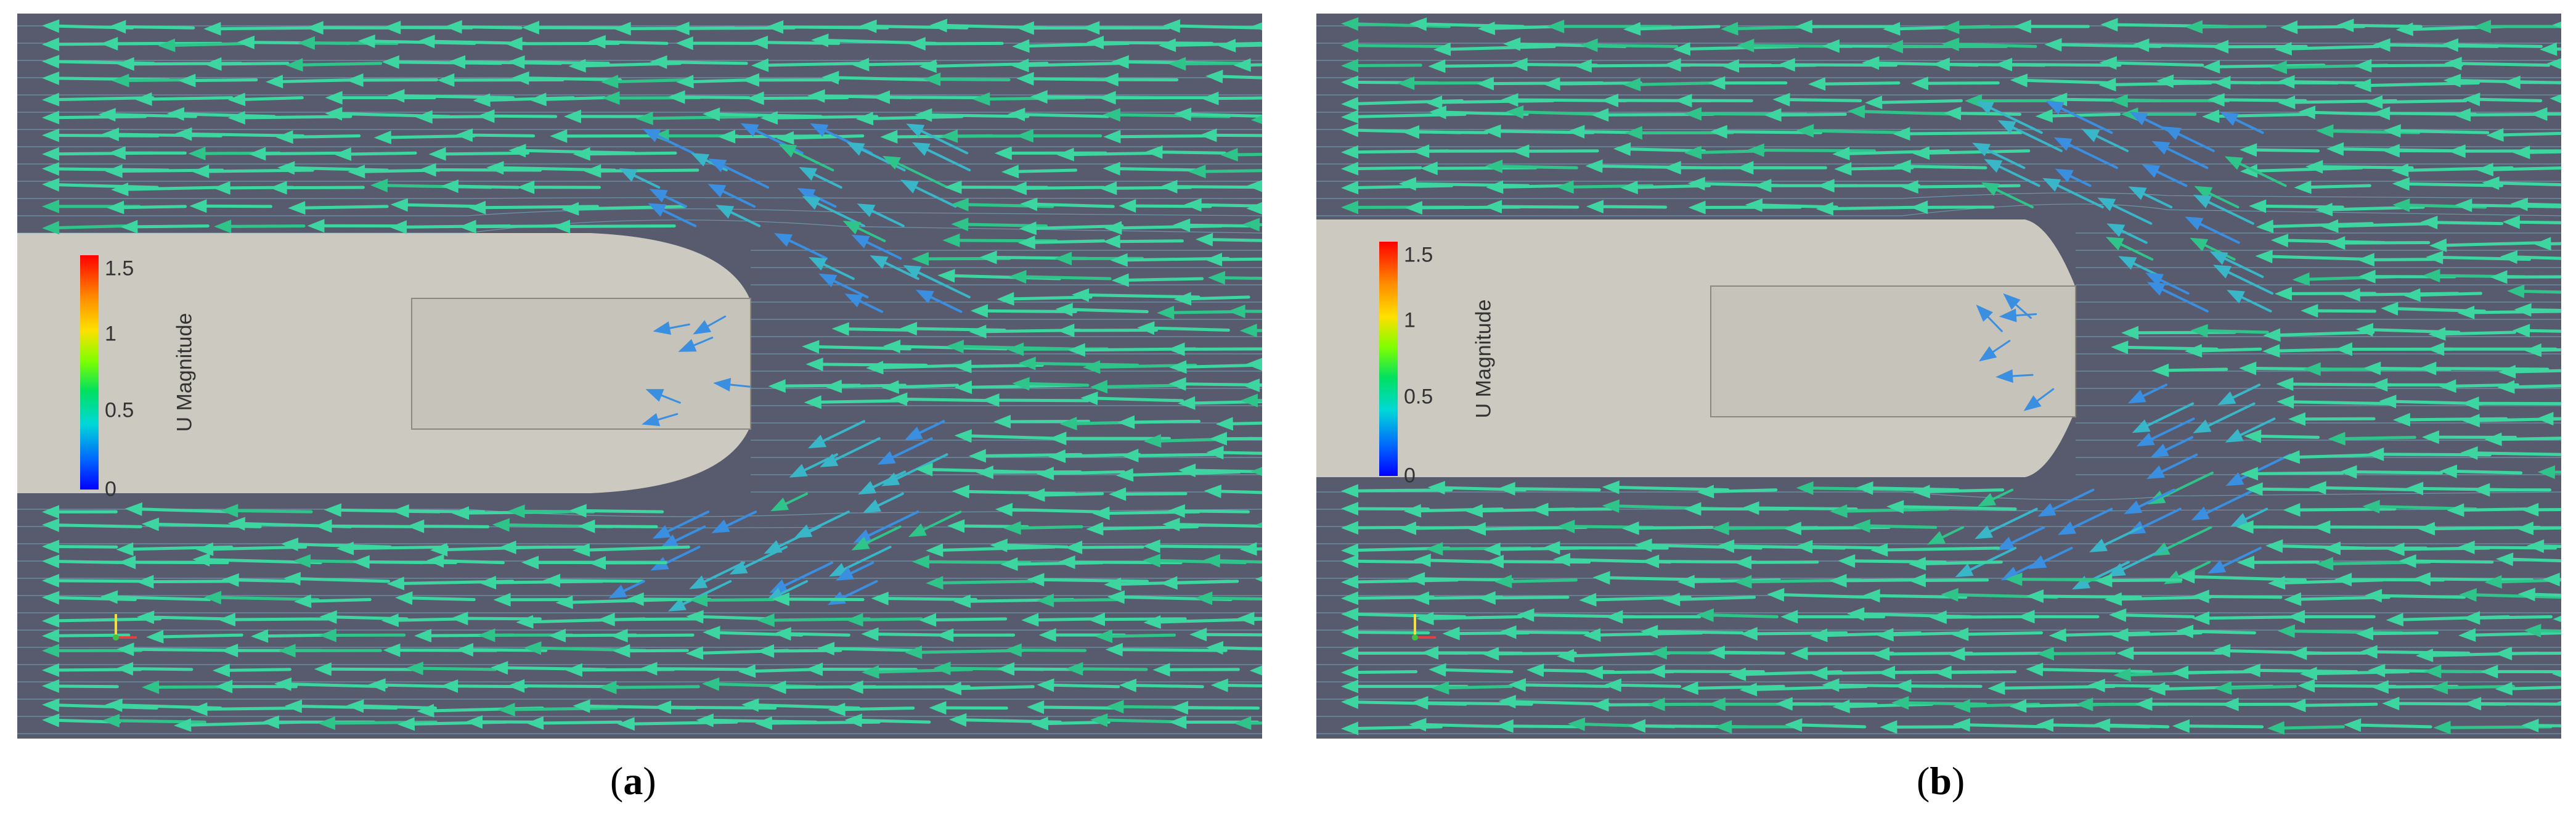 Image resolution: width=2576 pixels, height=836 pixels. I want to click on colorbar-b, so click(1388, 359).